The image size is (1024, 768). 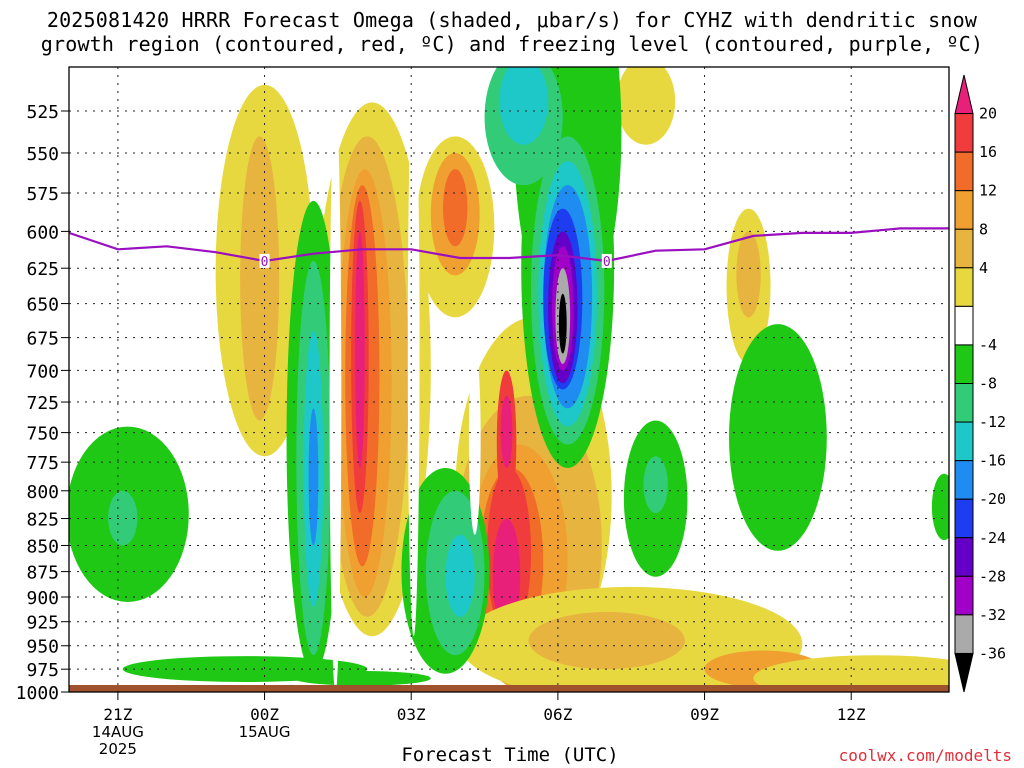 I want to click on colorbar: 20 16 12 8 4 -4 -8 -12 -16 -20 -24 -28 -32 -36, so click(x=980, y=383).